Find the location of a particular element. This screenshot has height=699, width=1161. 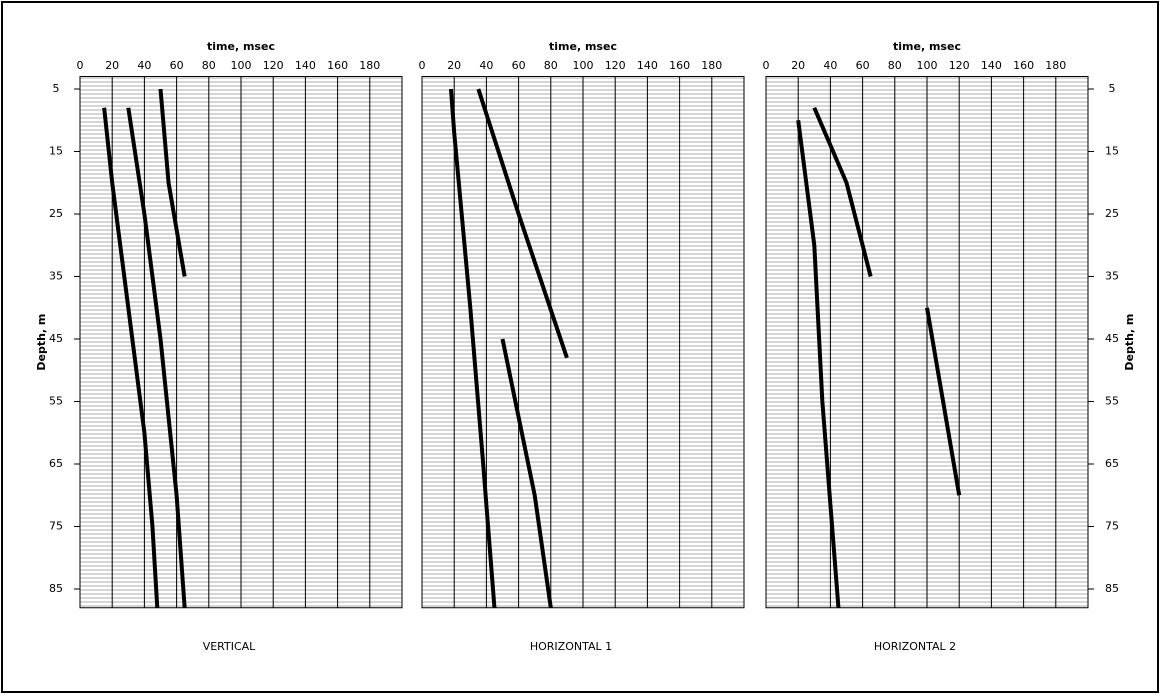

panel-title: VERTICAL is located at coordinates (229, 646).